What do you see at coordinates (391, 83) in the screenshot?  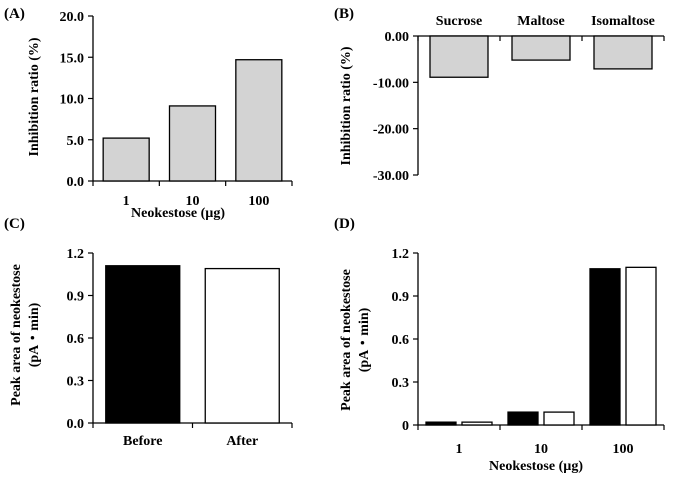 I see `panel-b-y-tick-label: -10.00` at bounding box center [391, 83].